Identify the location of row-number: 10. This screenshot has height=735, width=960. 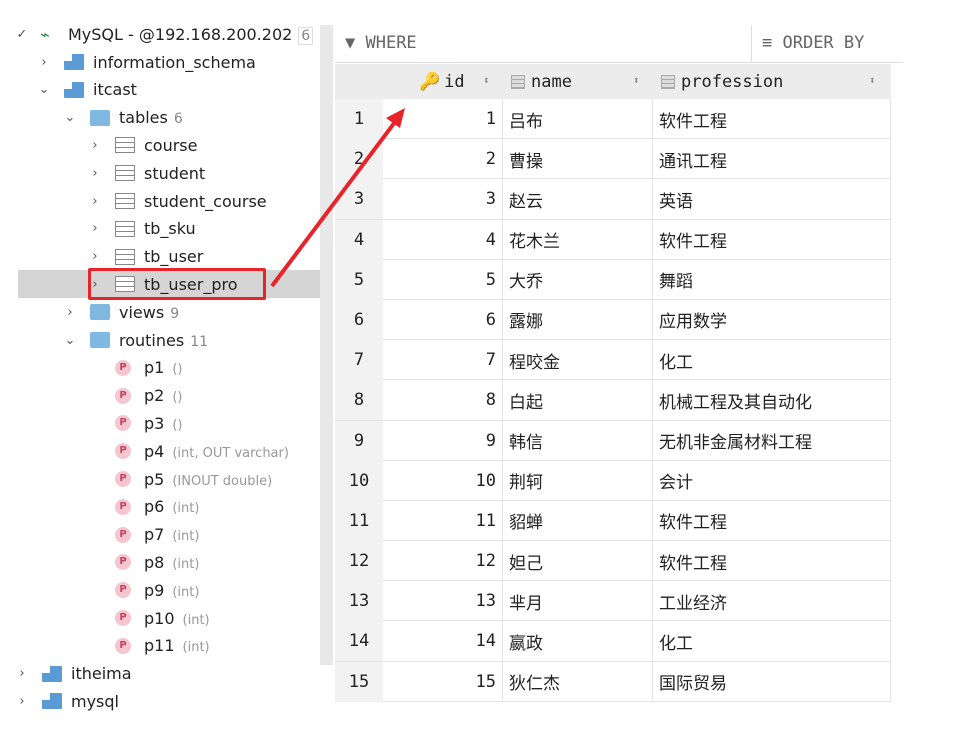
(359, 480).